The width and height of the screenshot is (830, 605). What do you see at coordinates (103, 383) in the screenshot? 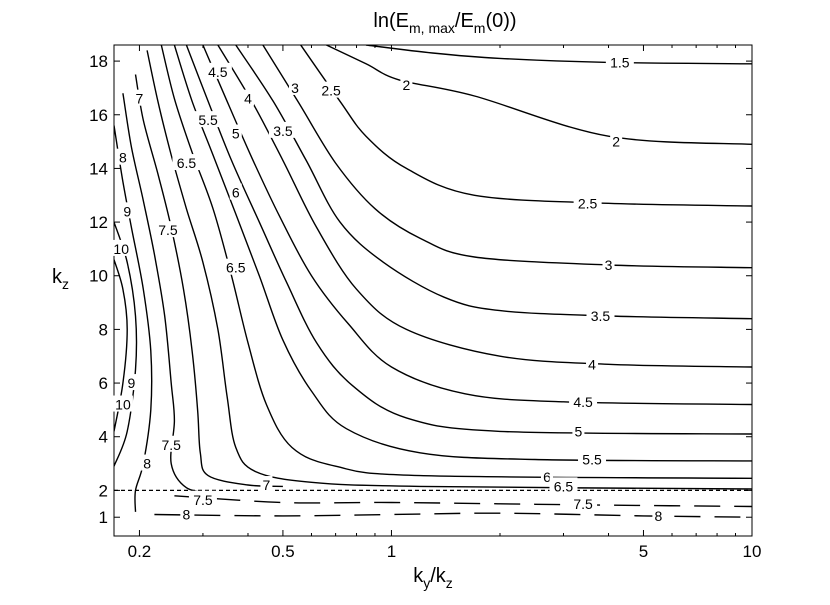
I see `y-tick-label: 6` at bounding box center [103, 383].